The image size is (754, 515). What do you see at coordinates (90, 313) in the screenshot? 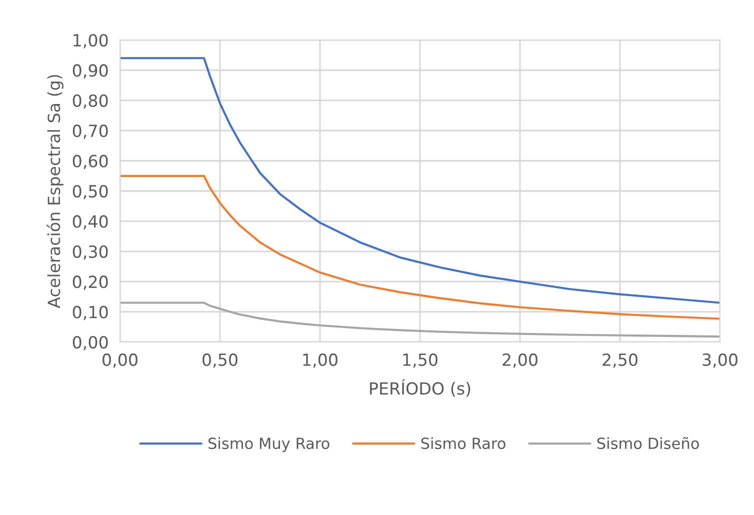
I see `y-tick-label: 0,10` at bounding box center [90, 313].